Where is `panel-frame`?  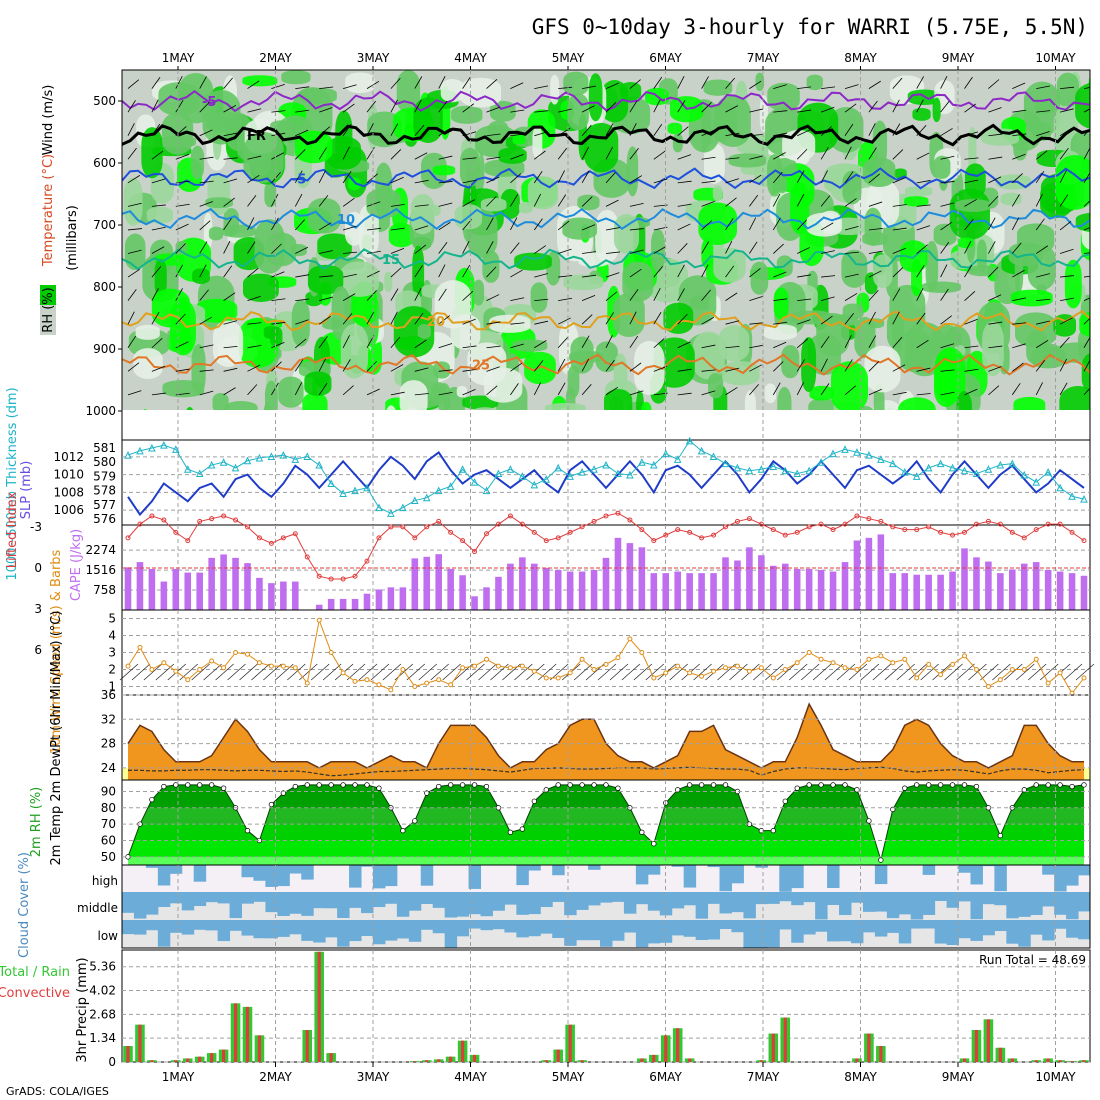 panel-frame is located at coordinates (606, 482).